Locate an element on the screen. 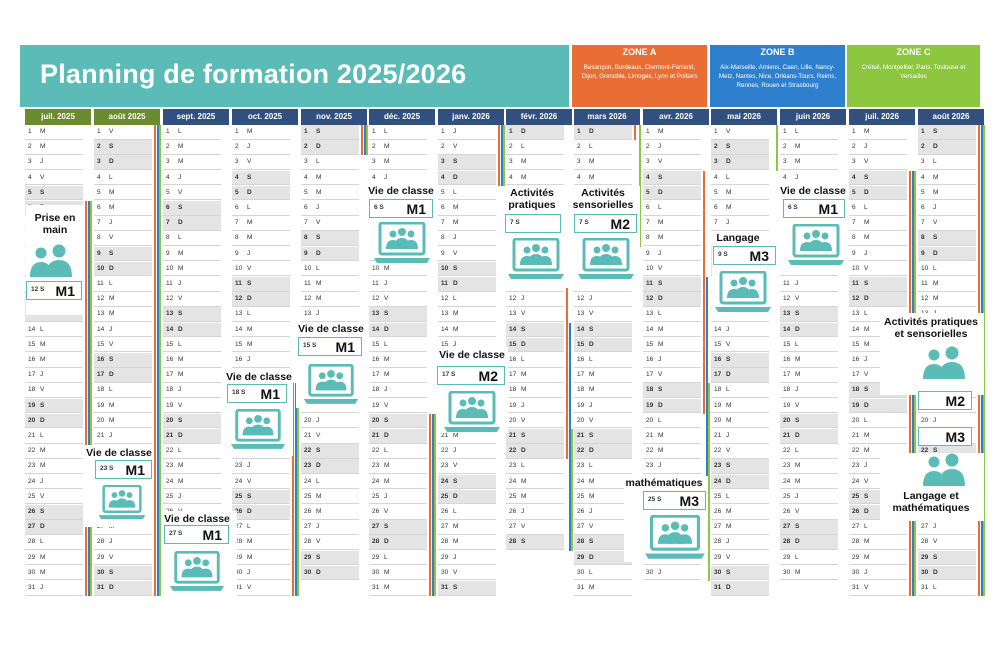  session-date-box: 25 S M3 is located at coordinates (674, 500).